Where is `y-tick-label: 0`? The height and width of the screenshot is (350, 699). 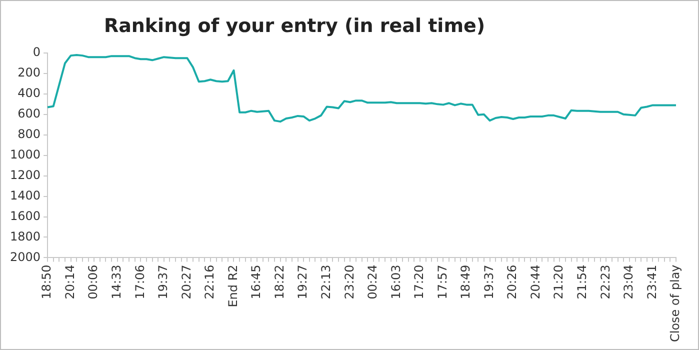
y-tick-label: 0 is located at coordinates (36, 52).